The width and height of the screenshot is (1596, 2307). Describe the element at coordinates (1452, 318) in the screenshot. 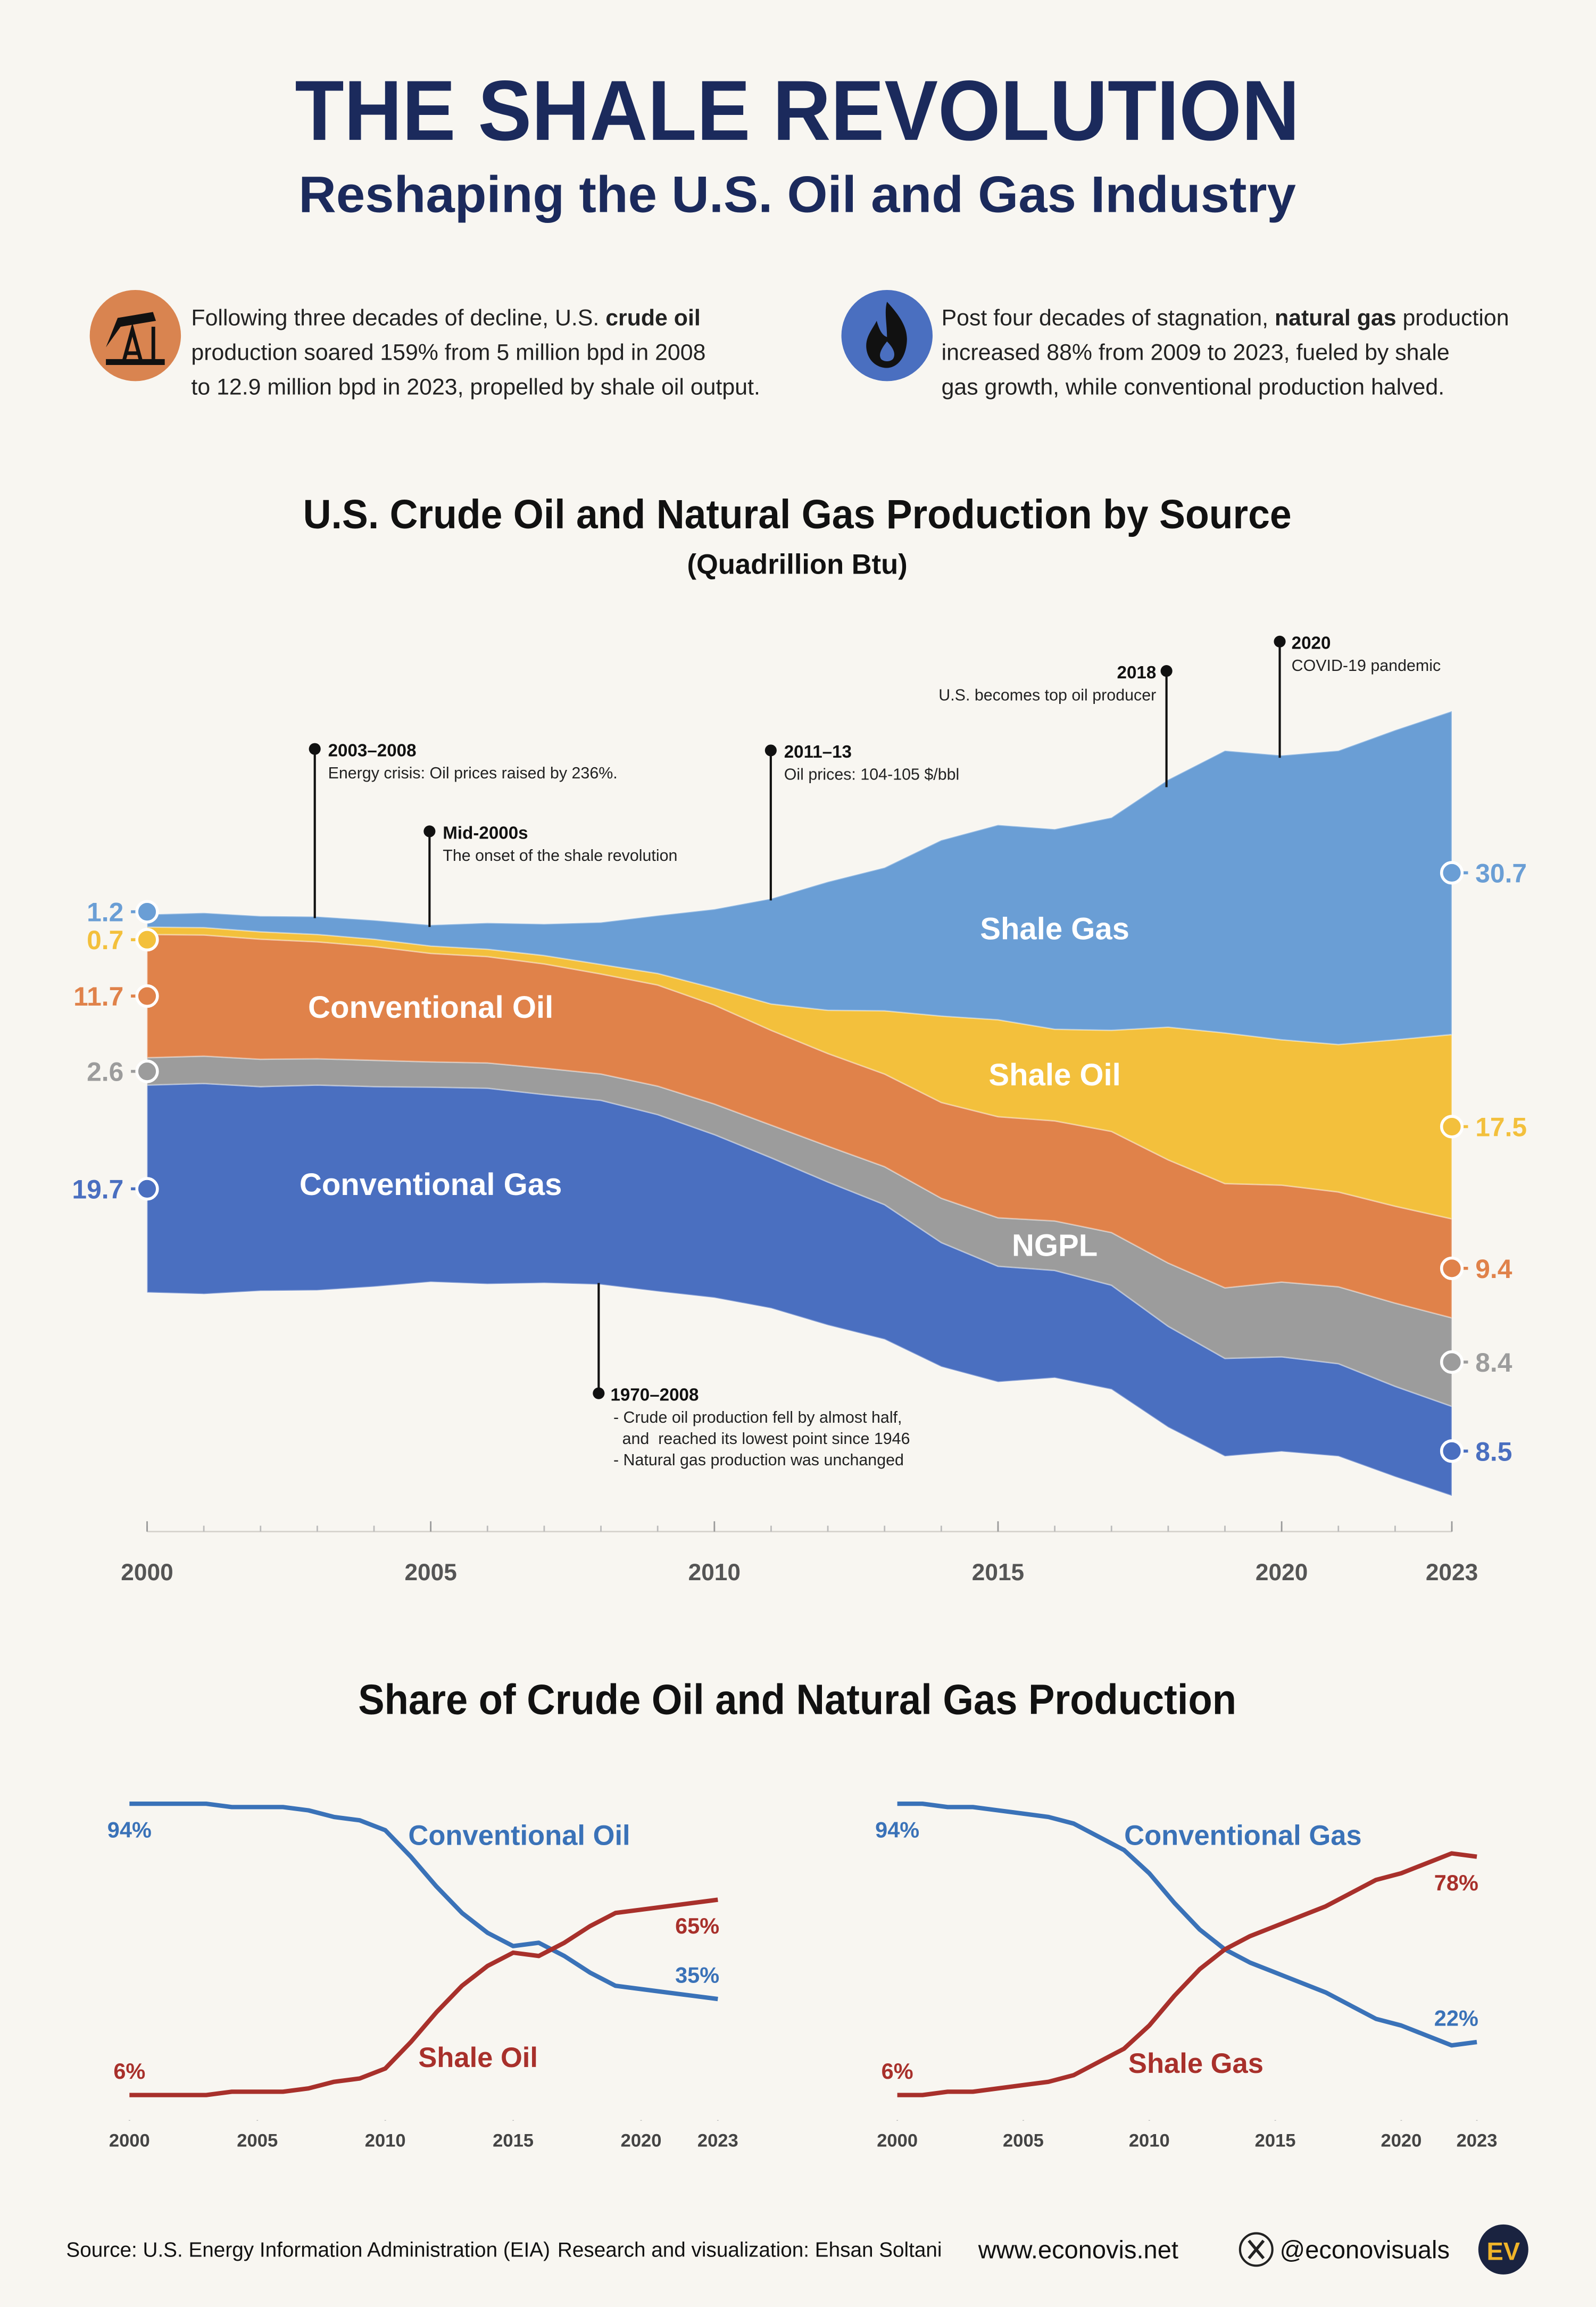

I see `intro-span: production` at that location.